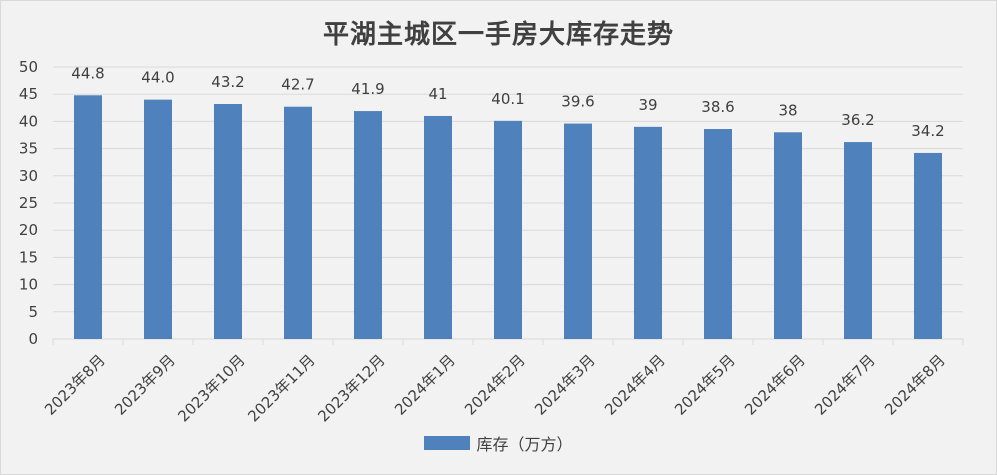 This screenshot has height=475, width=997. Describe the element at coordinates (524, 444) in the screenshot. I see `legend-label: 库存（万方）` at that location.